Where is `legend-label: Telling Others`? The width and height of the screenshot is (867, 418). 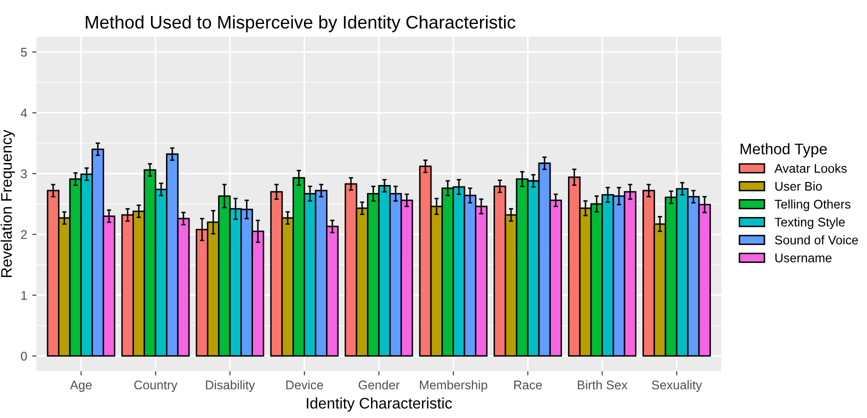 legend-label: Telling Others is located at coordinates (812, 205).